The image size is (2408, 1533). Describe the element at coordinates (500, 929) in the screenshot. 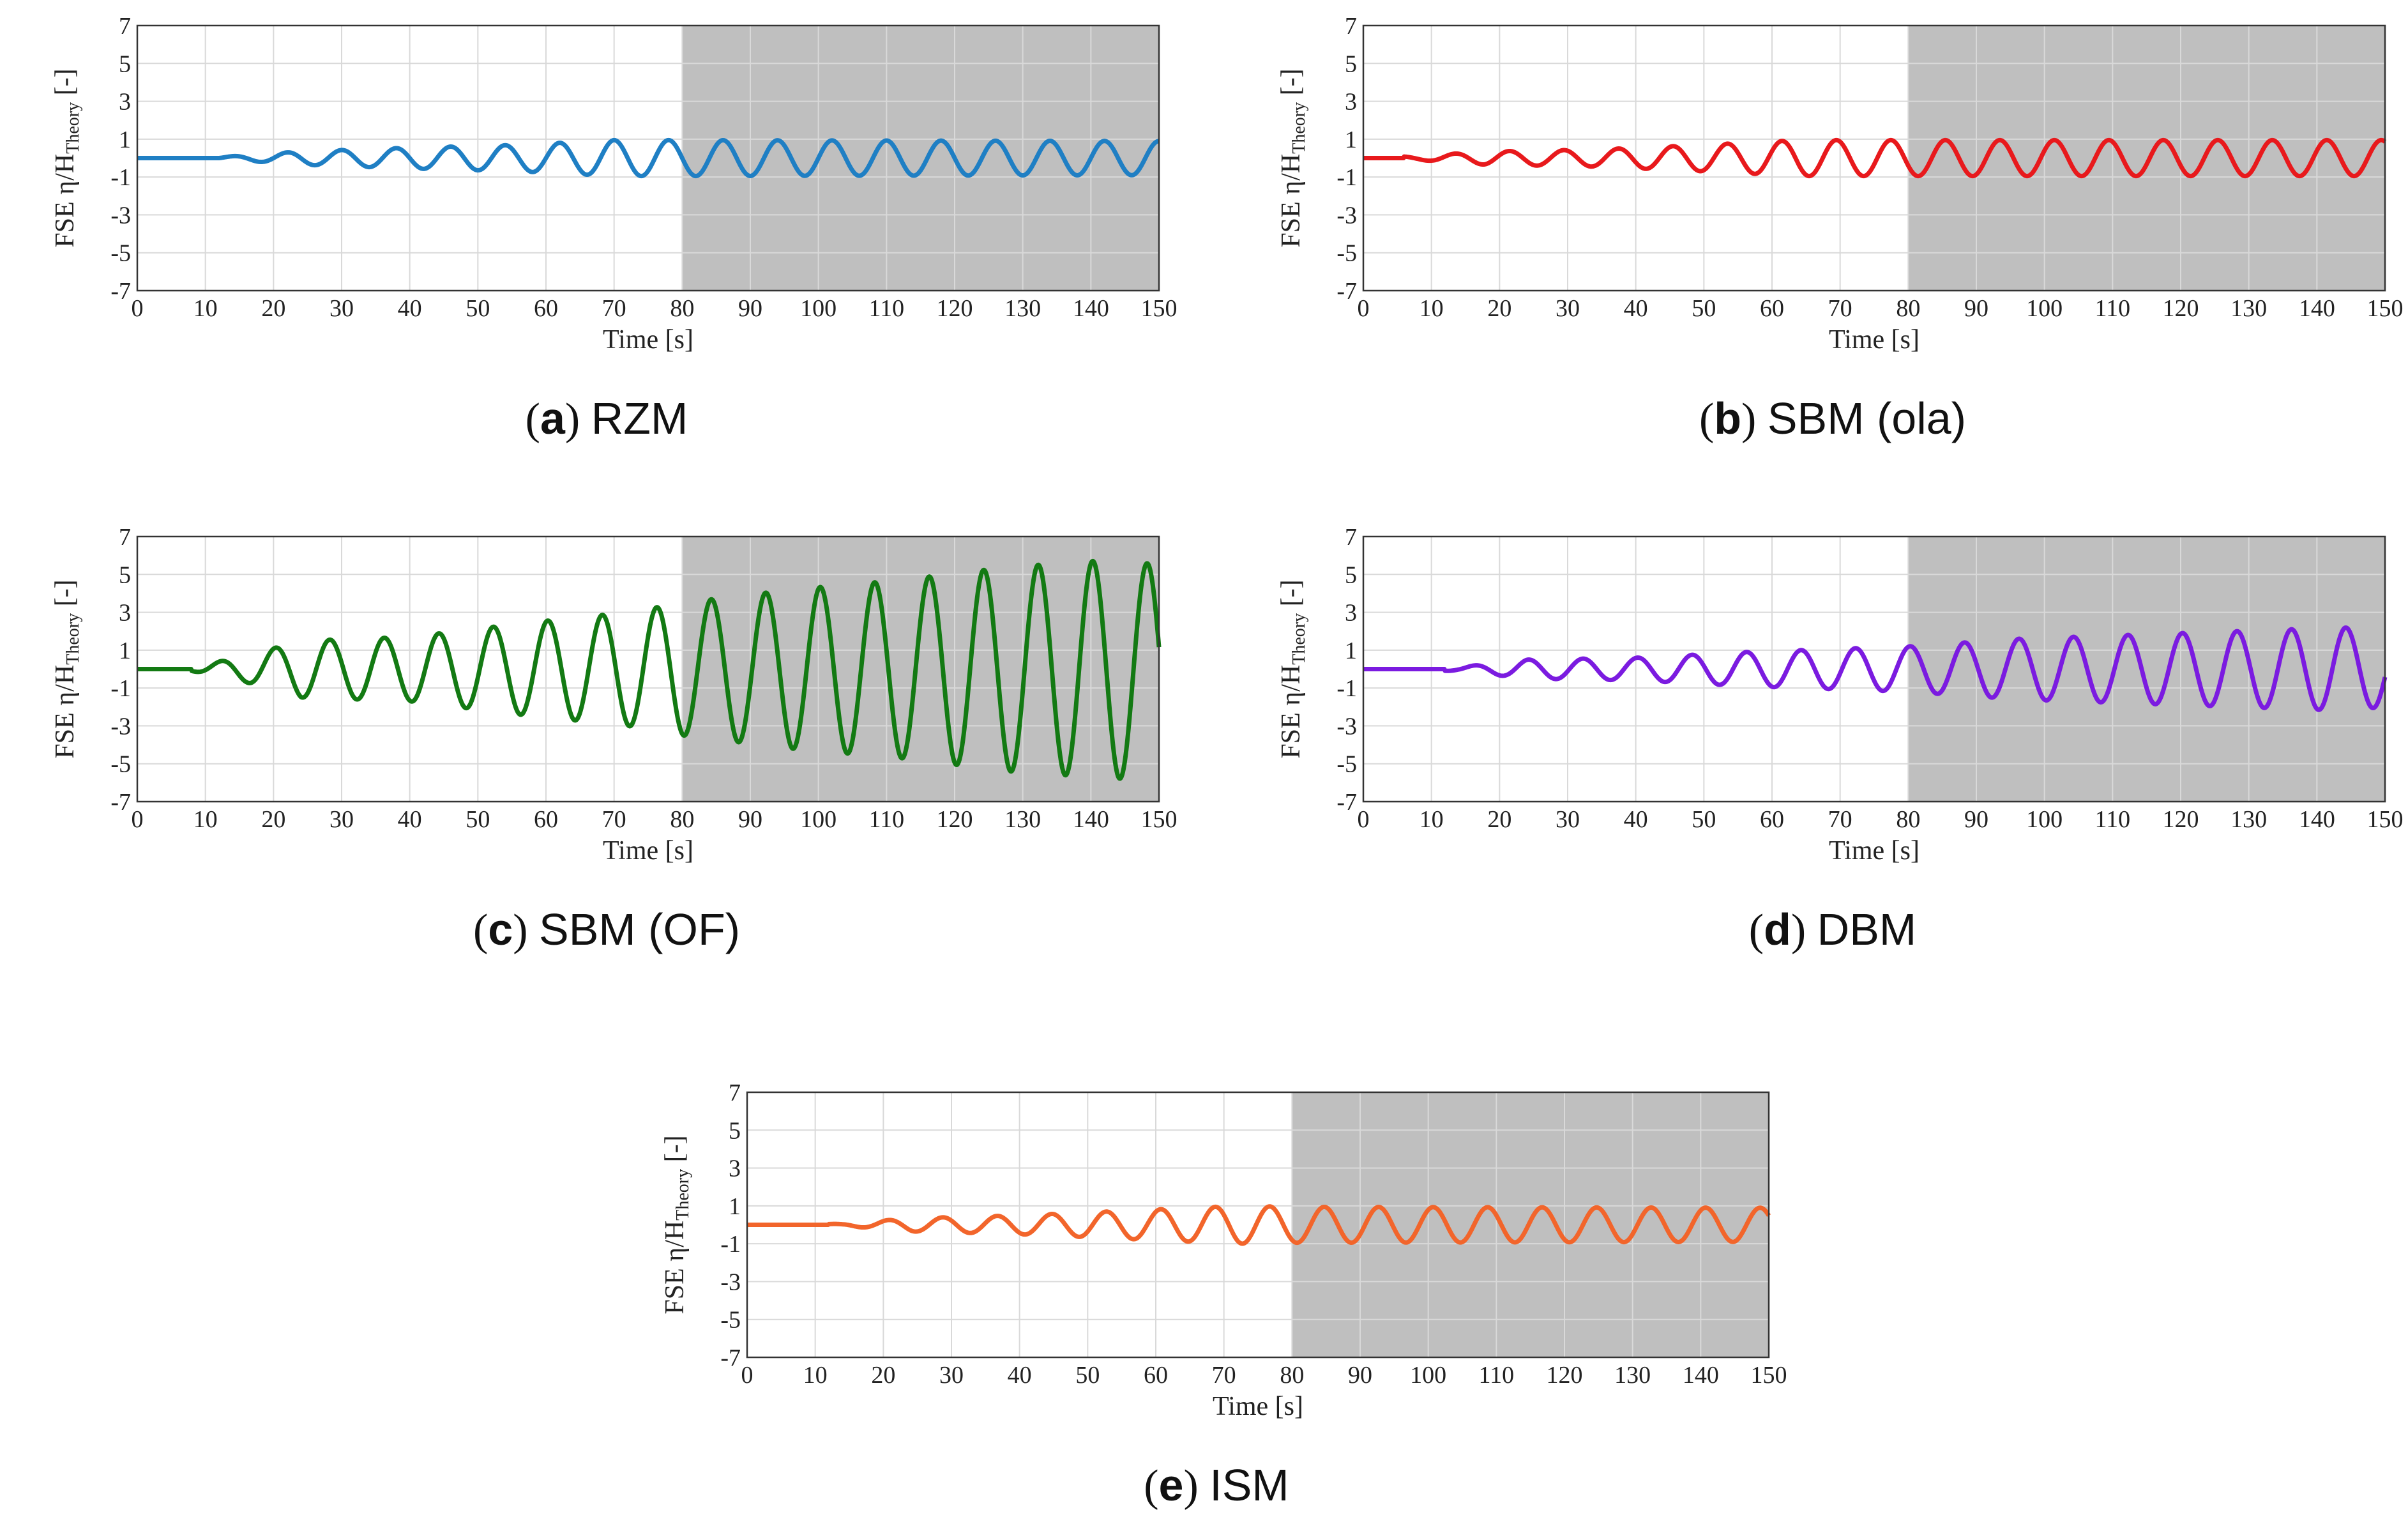

I see `caption-letter: c` at that location.